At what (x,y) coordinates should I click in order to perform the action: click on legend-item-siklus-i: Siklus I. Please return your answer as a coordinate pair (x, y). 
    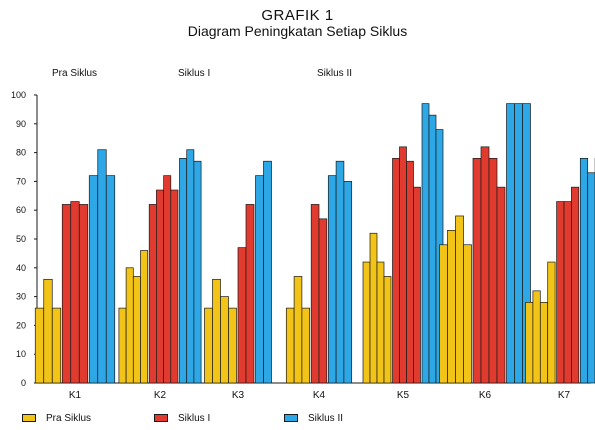
    Looking at the image, I should click on (182, 418).